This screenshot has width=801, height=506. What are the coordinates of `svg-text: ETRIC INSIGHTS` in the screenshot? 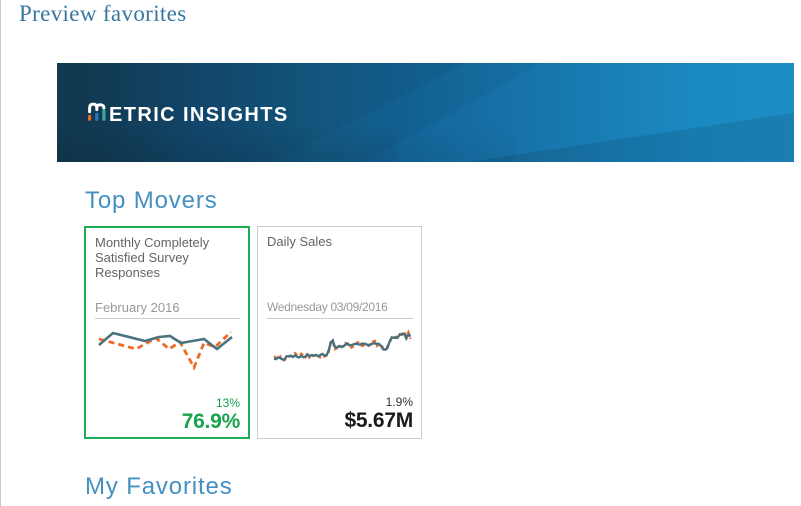 It's located at (199, 115).